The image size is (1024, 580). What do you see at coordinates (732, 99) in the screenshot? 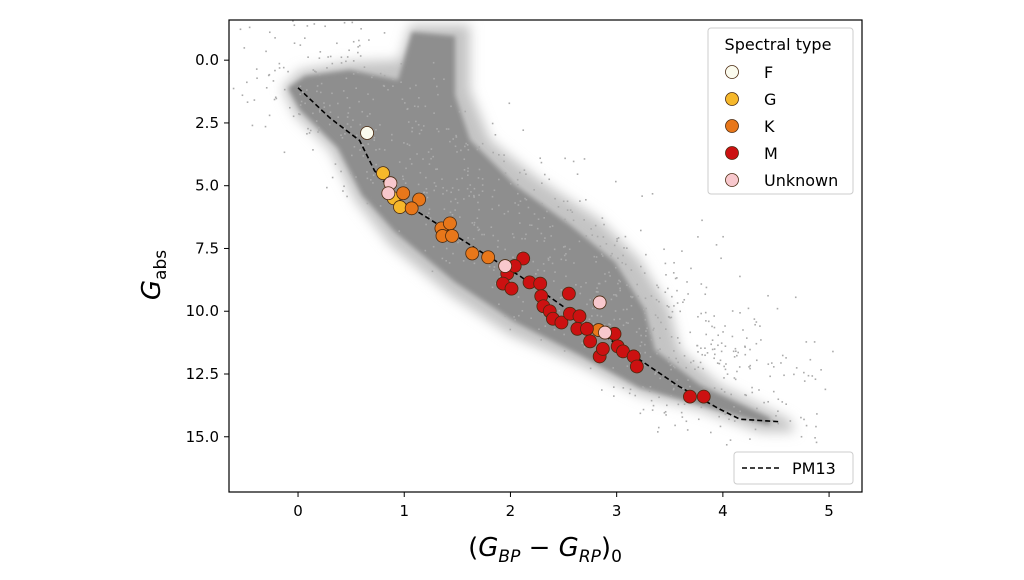
I see `legend-marker-g` at bounding box center [732, 99].